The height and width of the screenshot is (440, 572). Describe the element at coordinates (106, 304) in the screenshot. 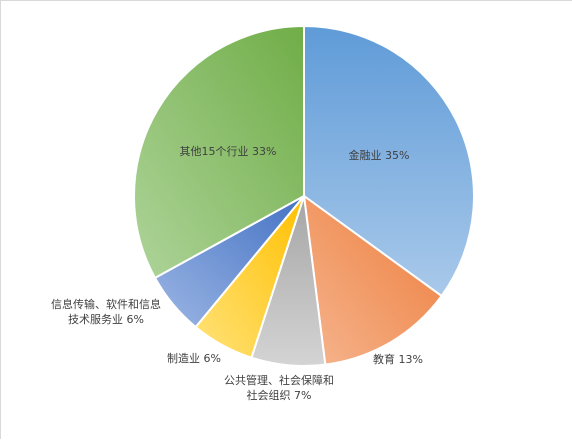

I see `pie-slice-label-line: 信息传输、软件和信息` at that location.